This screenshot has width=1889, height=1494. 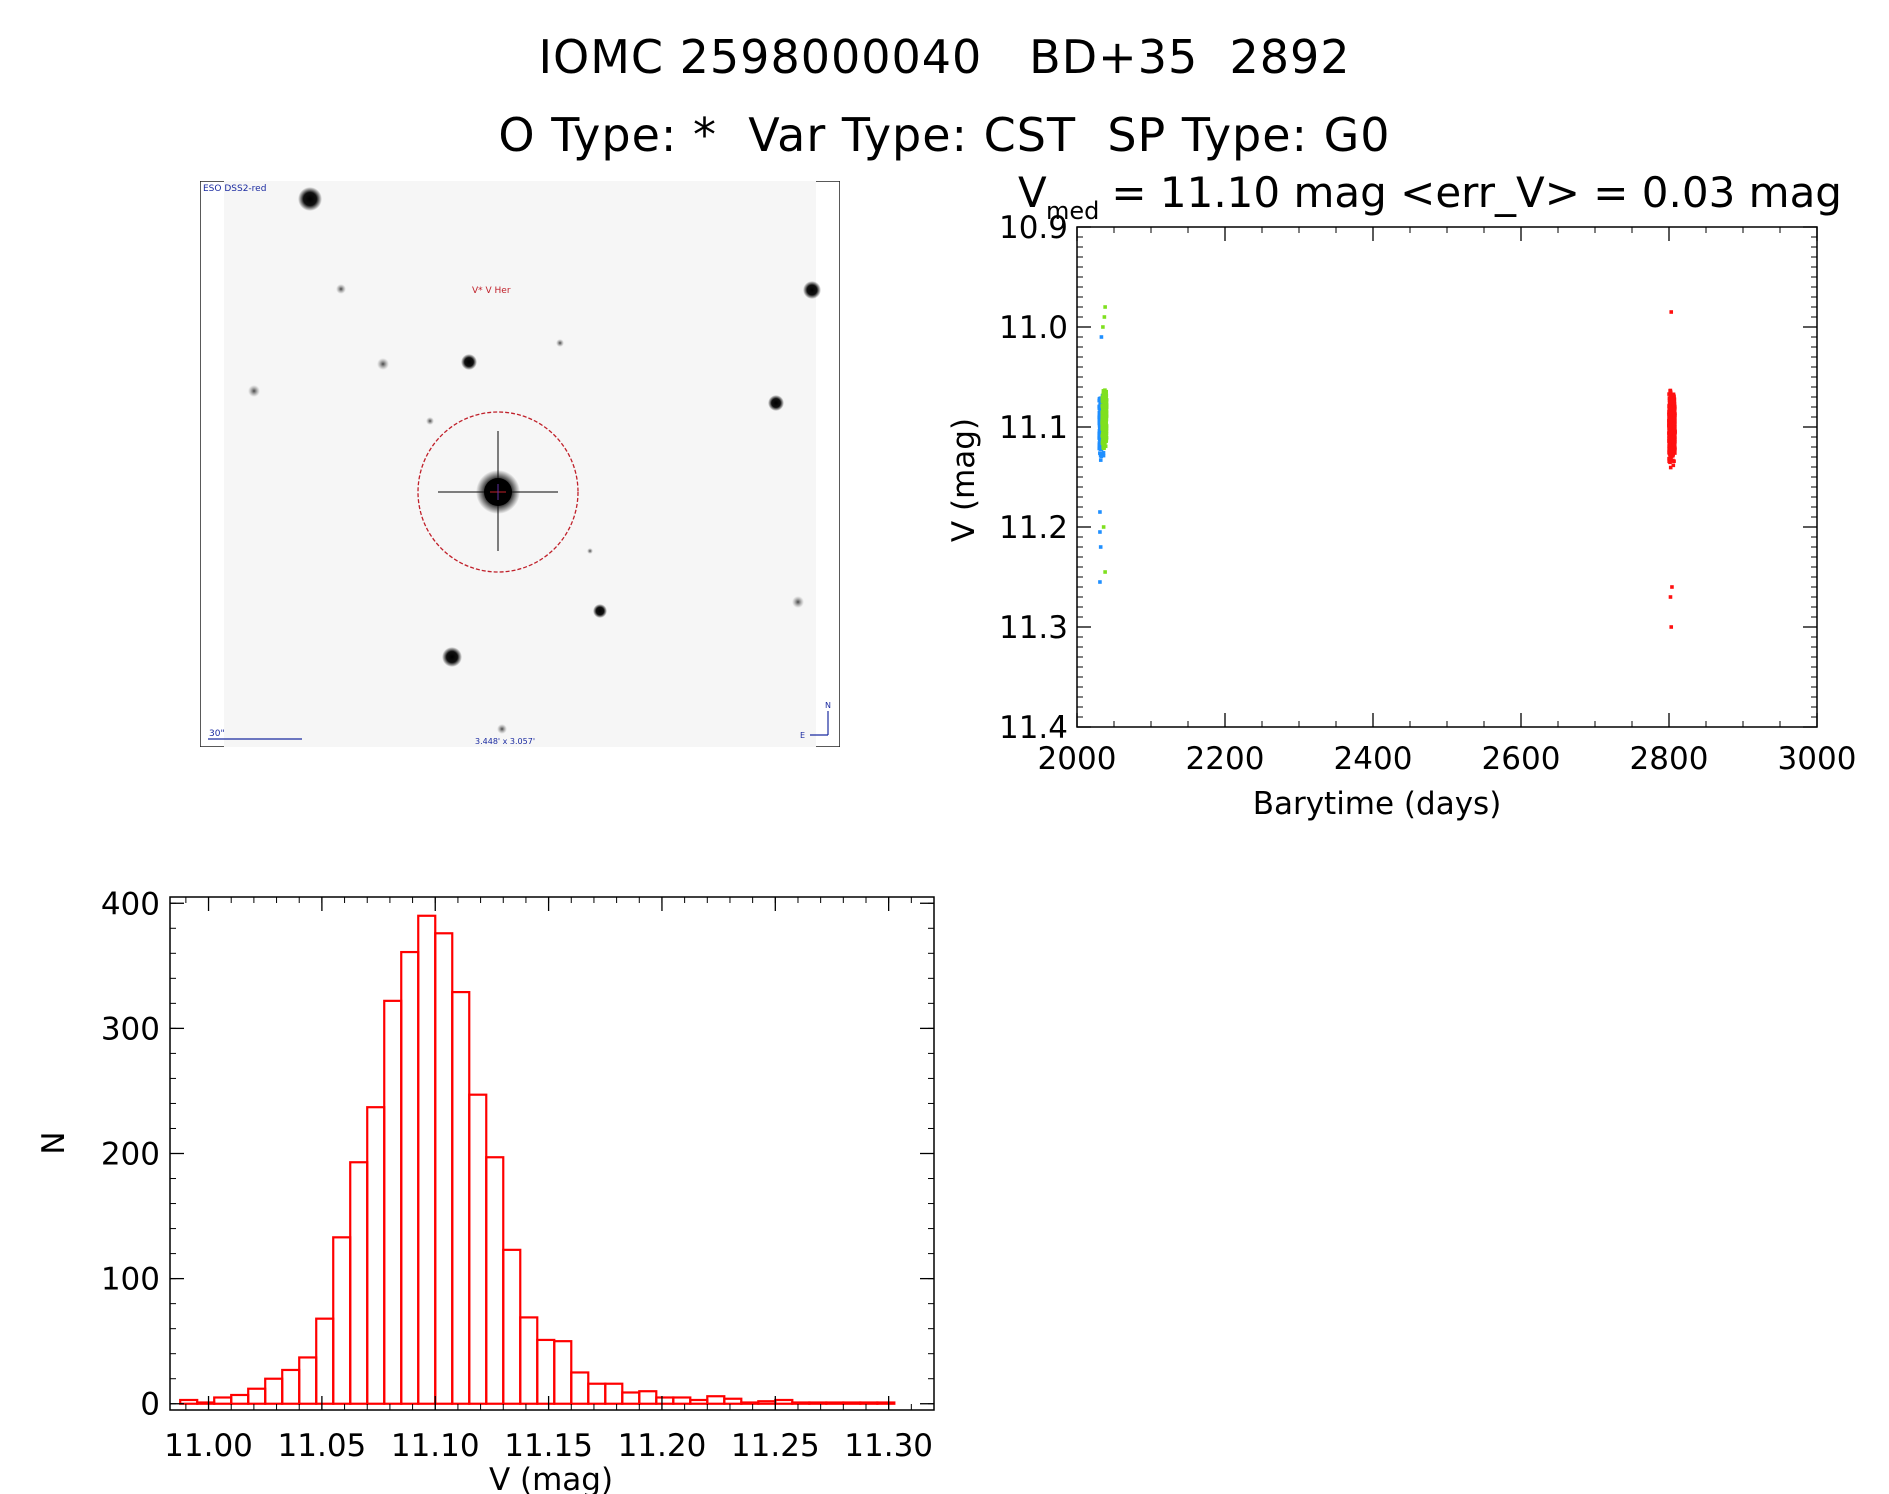 I want to click on y-tick-label: 10.9, so click(x=1033, y=228).